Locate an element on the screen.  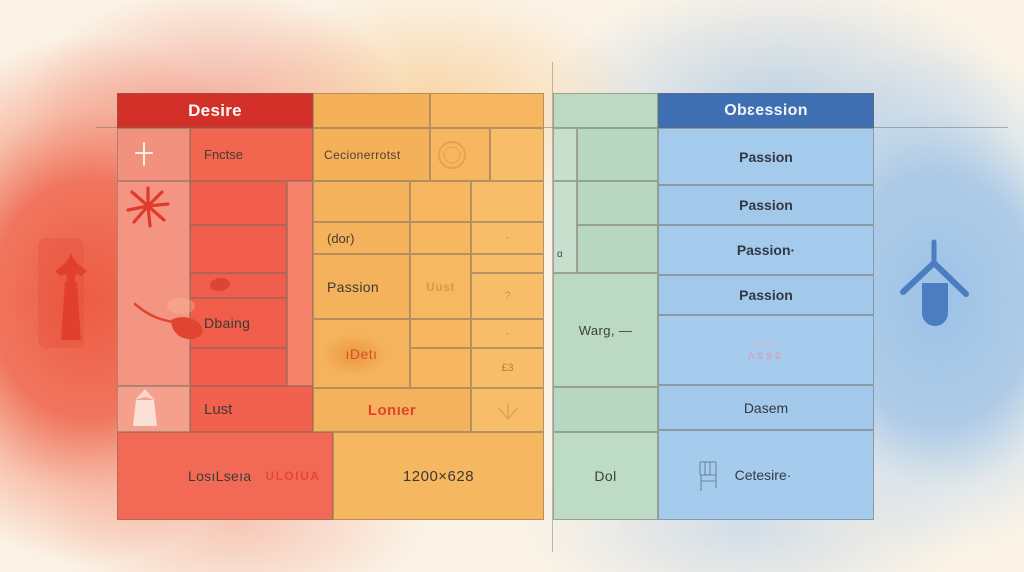
chair-sketch-icon is located at coordinates (707, 476).